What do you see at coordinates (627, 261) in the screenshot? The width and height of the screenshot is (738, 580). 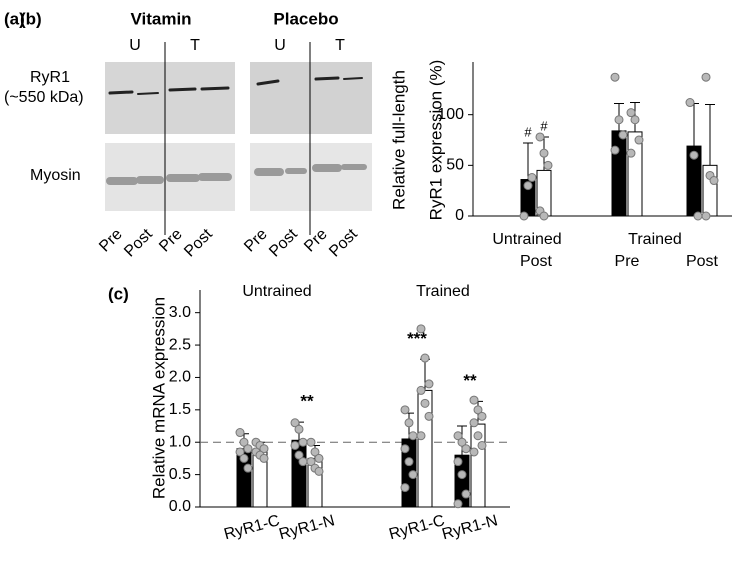 I see `x-tick-label: Pre` at bounding box center [627, 261].